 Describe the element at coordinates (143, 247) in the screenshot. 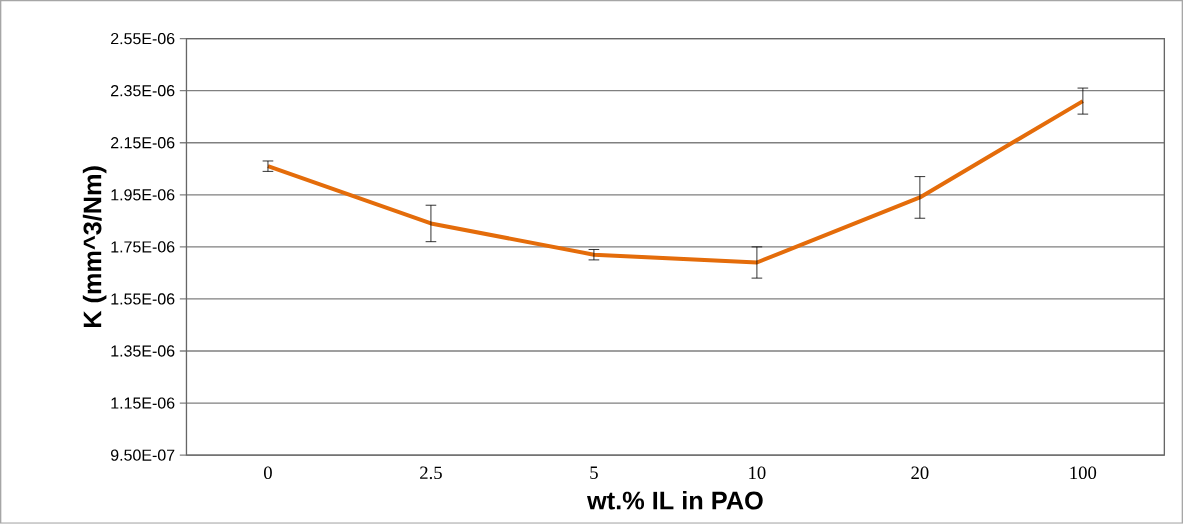

I see `y-tick-label: 1.75E-06` at that location.